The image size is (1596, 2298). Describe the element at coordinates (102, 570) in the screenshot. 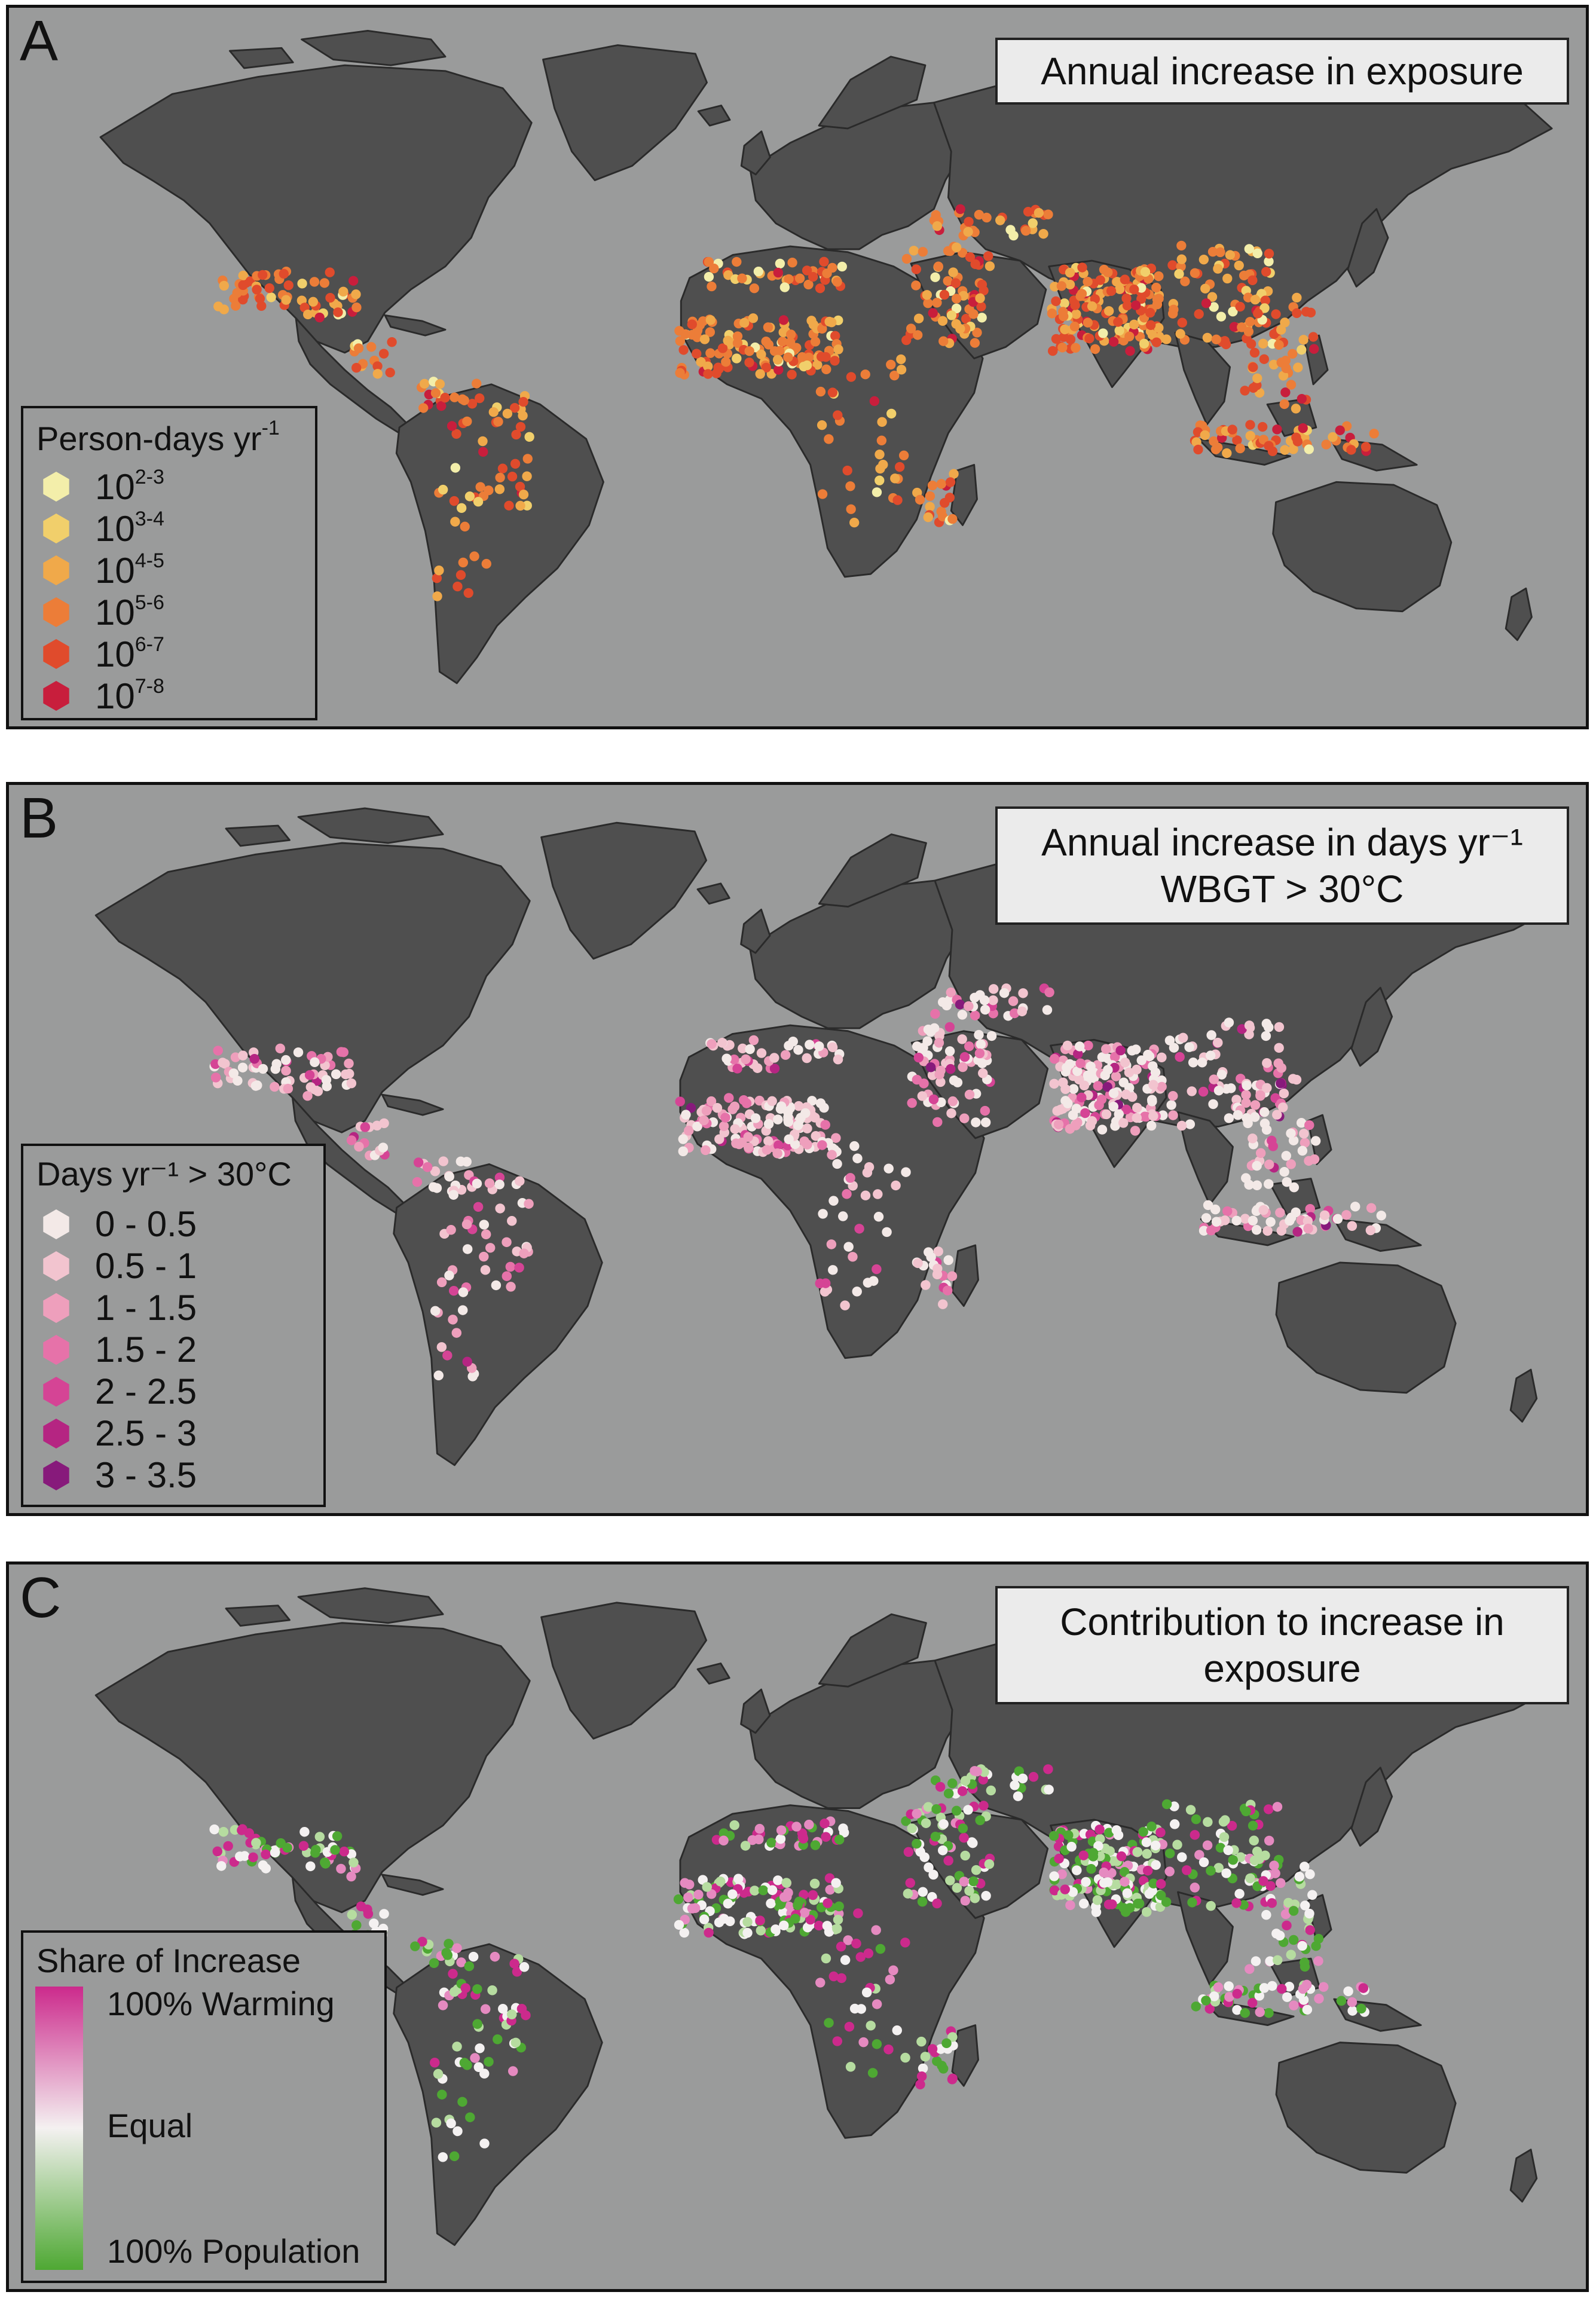

I see `legend-item: 104-5` at that location.